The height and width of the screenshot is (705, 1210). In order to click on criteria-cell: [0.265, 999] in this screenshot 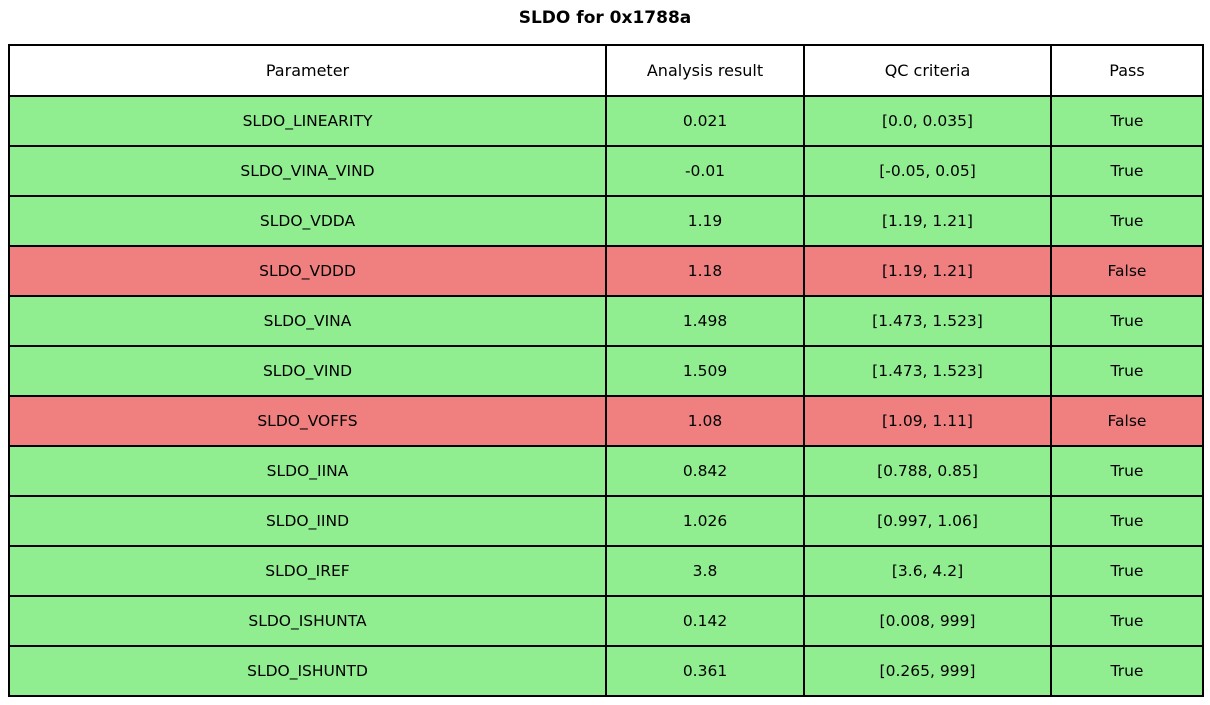, I will do `click(927, 671)`.